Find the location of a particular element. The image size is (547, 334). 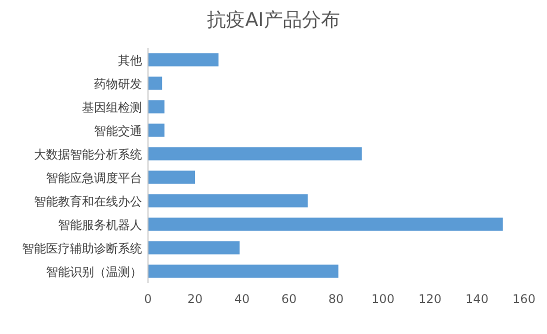

y-tick-label: 大数据智能分析系统 is located at coordinates (88, 154).